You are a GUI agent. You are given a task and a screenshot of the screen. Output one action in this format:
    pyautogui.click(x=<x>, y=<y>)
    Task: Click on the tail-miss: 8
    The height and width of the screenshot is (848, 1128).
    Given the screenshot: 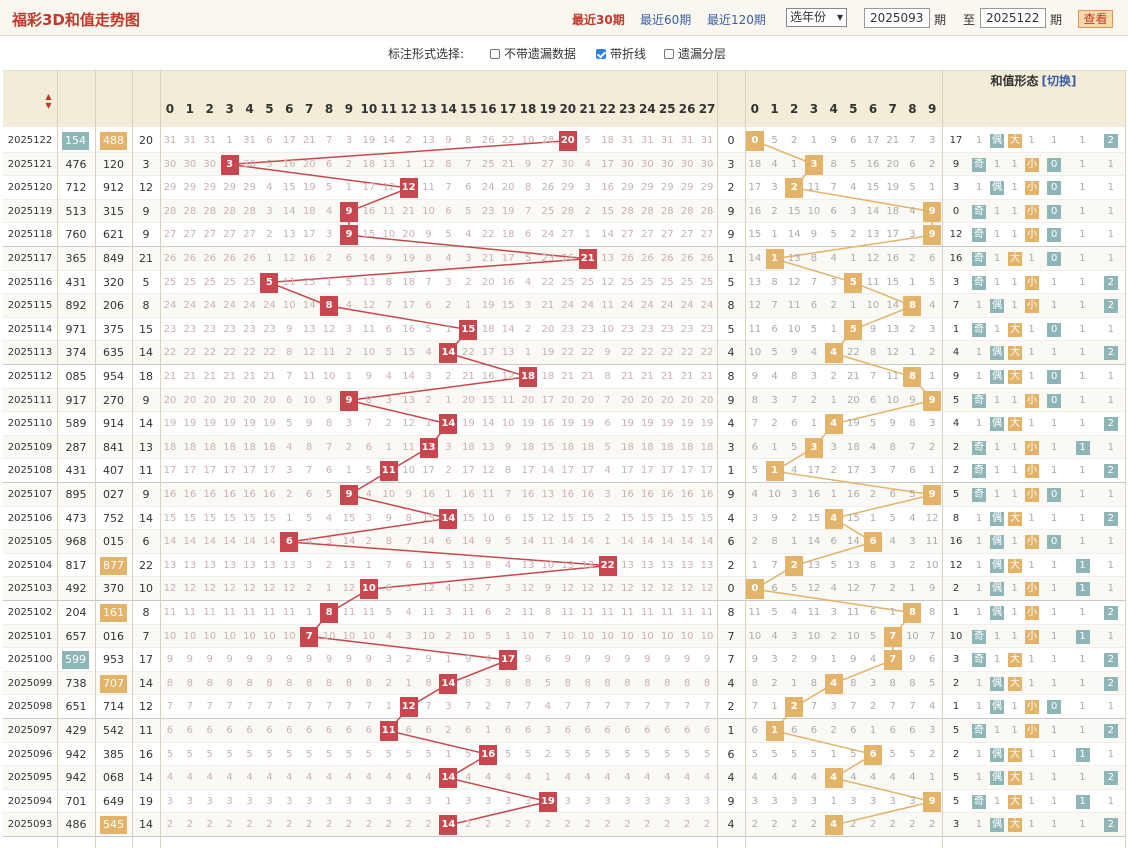 What is the action you would take?
    pyautogui.click(x=873, y=353)
    